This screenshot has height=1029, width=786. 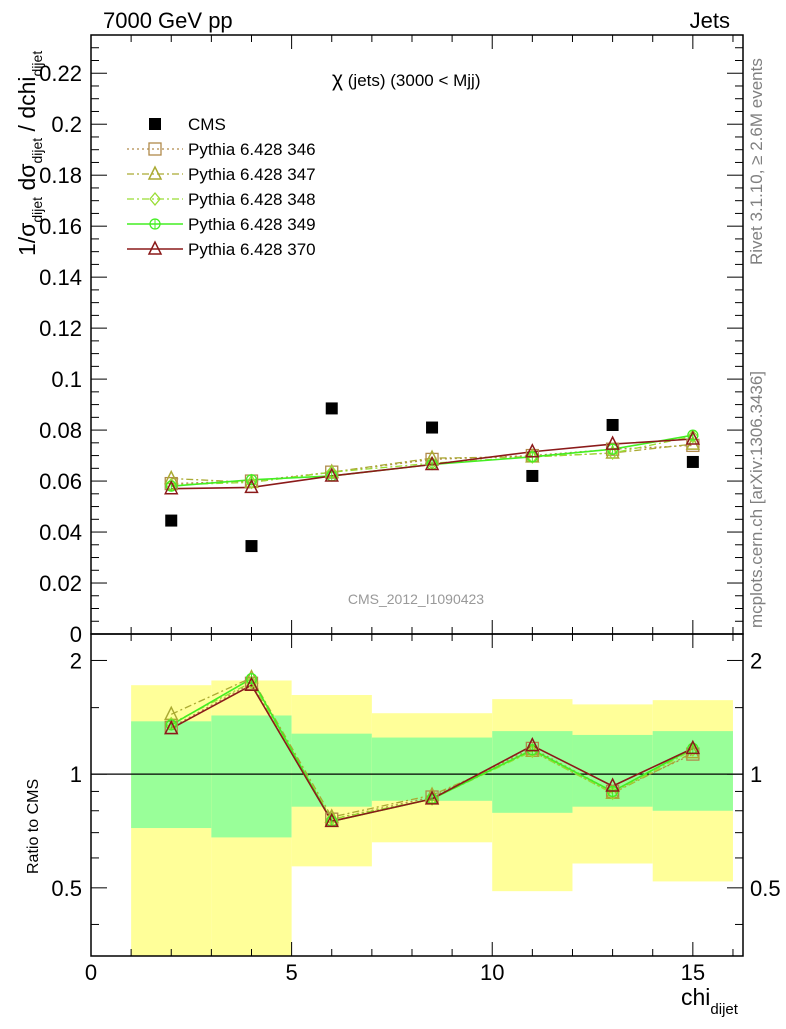 I want to click on legend-label-2: Pythia 6.428 347, so click(x=252, y=174).